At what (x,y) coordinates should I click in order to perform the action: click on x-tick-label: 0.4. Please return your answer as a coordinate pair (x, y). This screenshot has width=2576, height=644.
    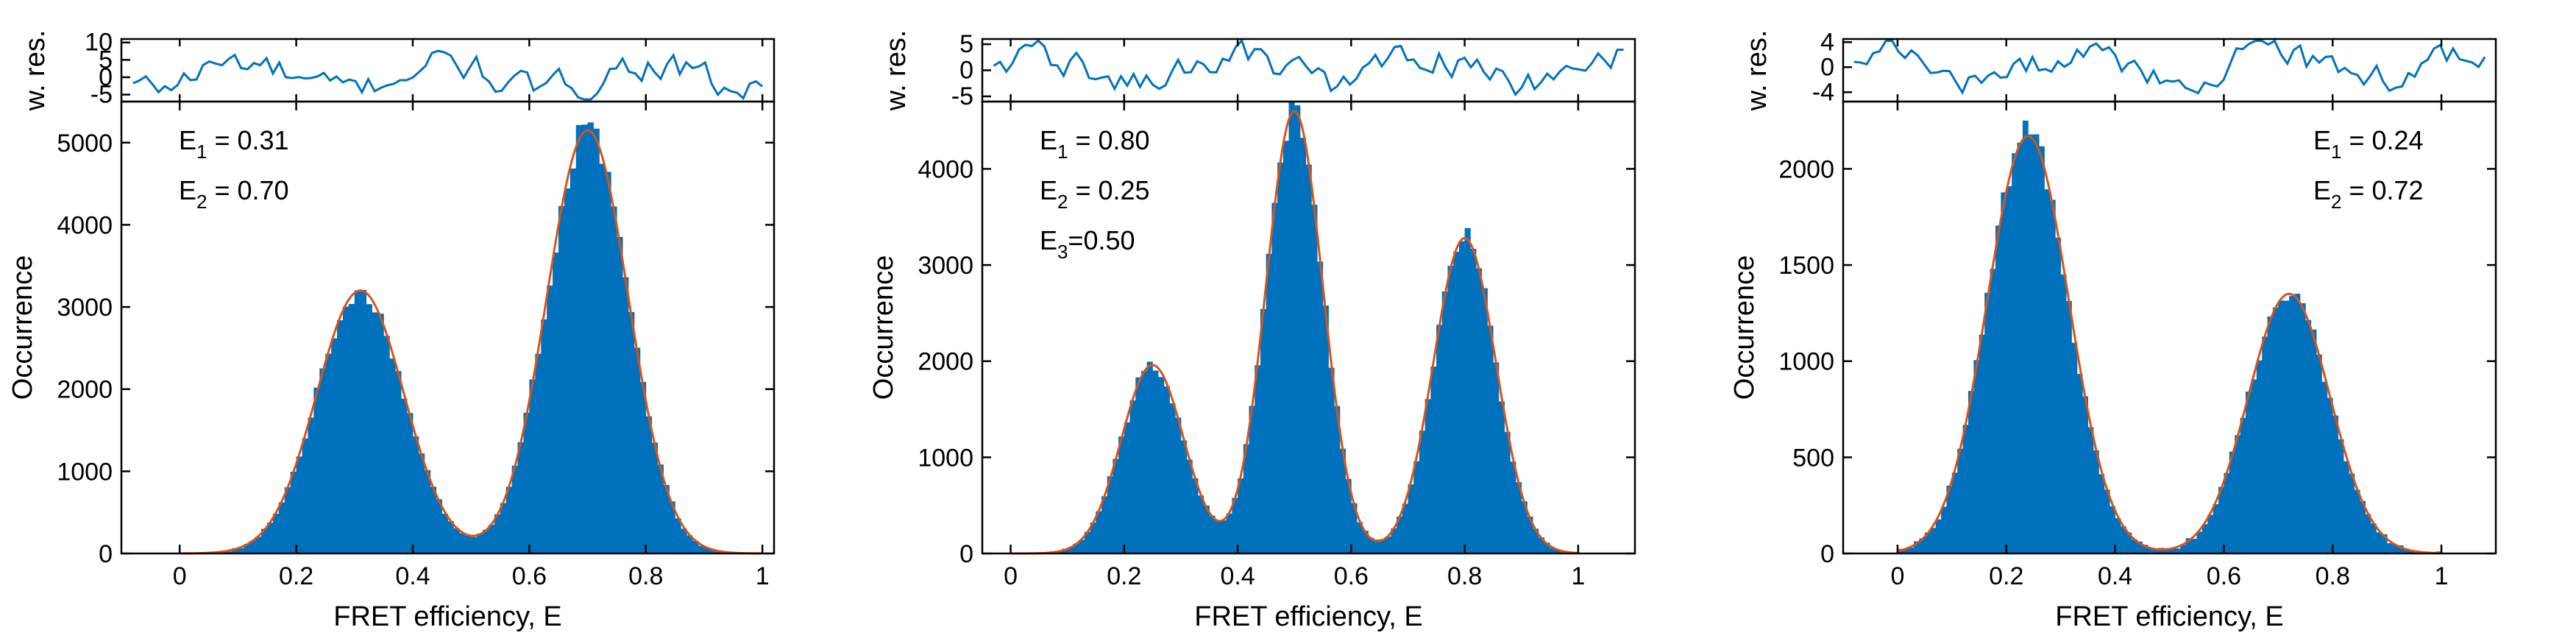
    Looking at the image, I should click on (2115, 576).